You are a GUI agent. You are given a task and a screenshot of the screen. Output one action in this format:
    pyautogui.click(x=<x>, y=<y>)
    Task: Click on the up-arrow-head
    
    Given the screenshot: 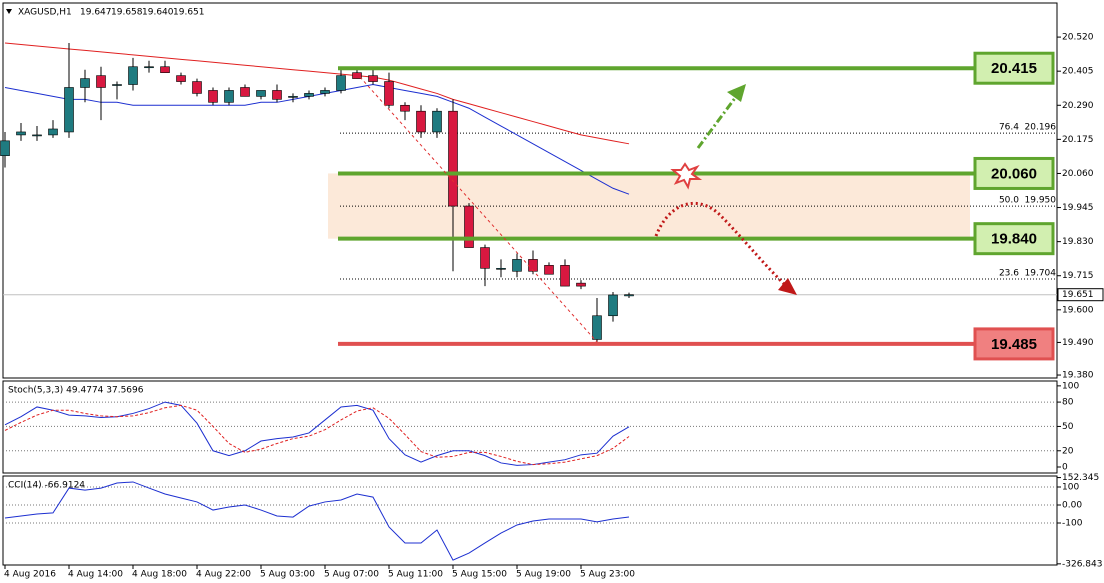 What is the action you would take?
    pyautogui.click(x=736, y=93)
    